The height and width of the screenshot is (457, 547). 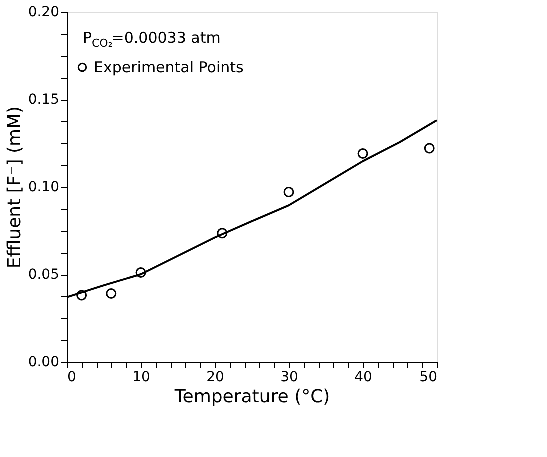 I want to click on x-tick-label: 10, so click(x=141, y=378).